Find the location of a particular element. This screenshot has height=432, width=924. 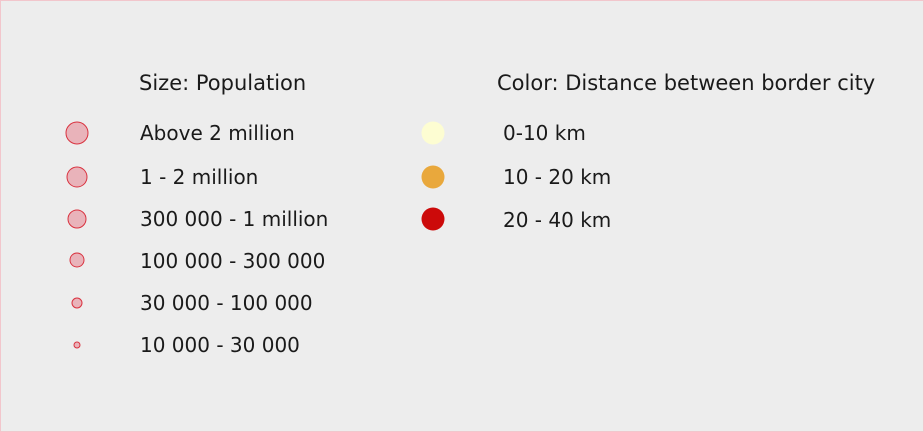

circle-large-icon is located at coordinates (77, 133).